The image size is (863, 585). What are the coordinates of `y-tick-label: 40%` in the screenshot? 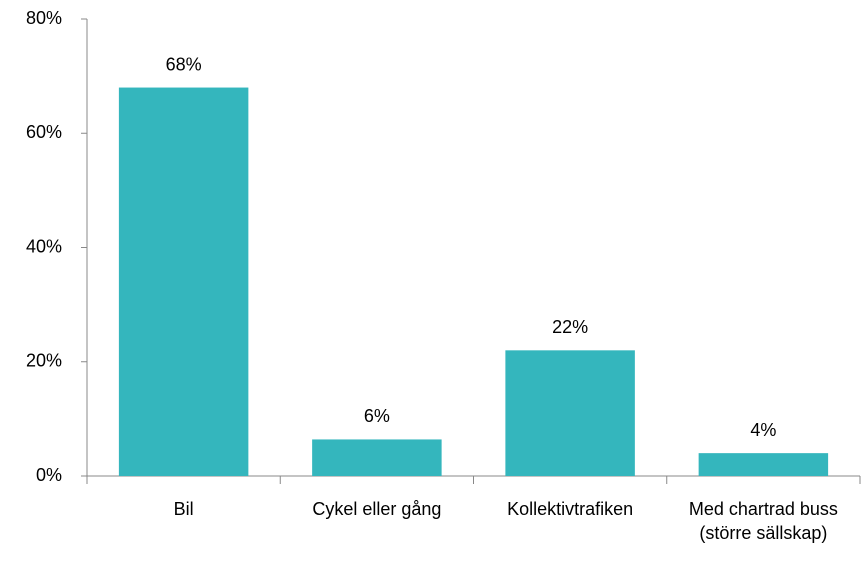 It's located at (44, 246).